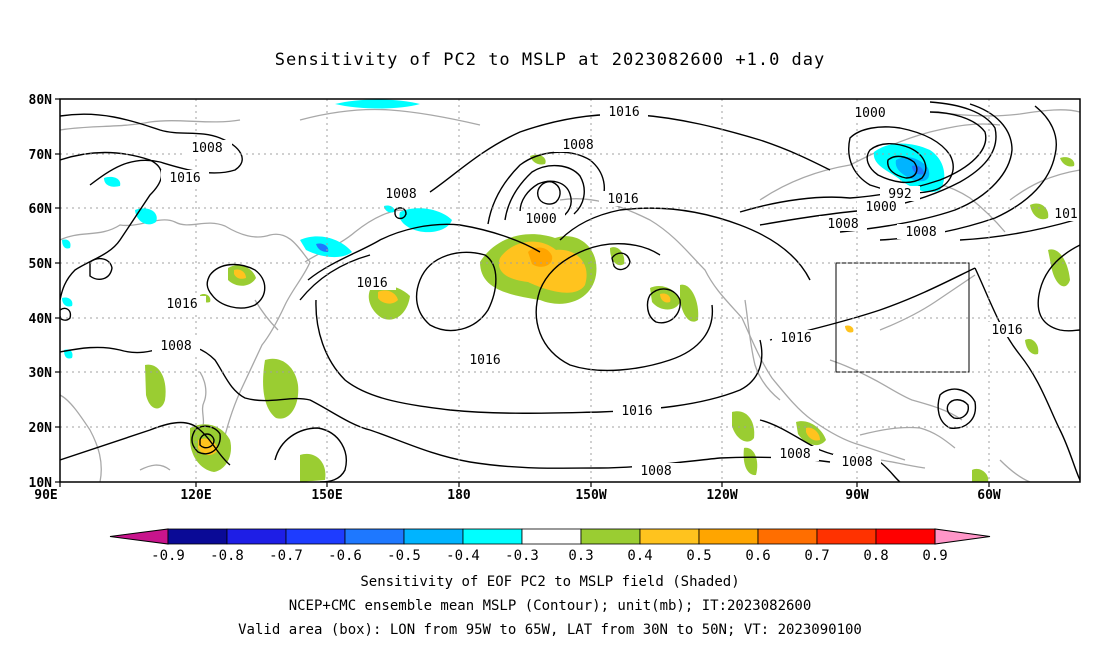  I want to click on colorbar-tick-label: 0.5, so click(698, 556).